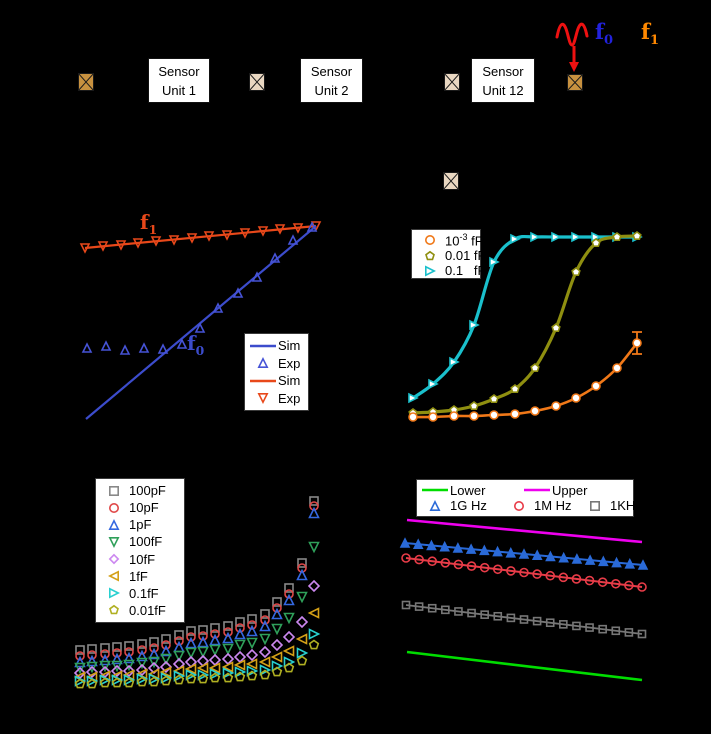 The image size is (711, 734). I want to click on legend-item-lower: Lower, so click(471, 490).